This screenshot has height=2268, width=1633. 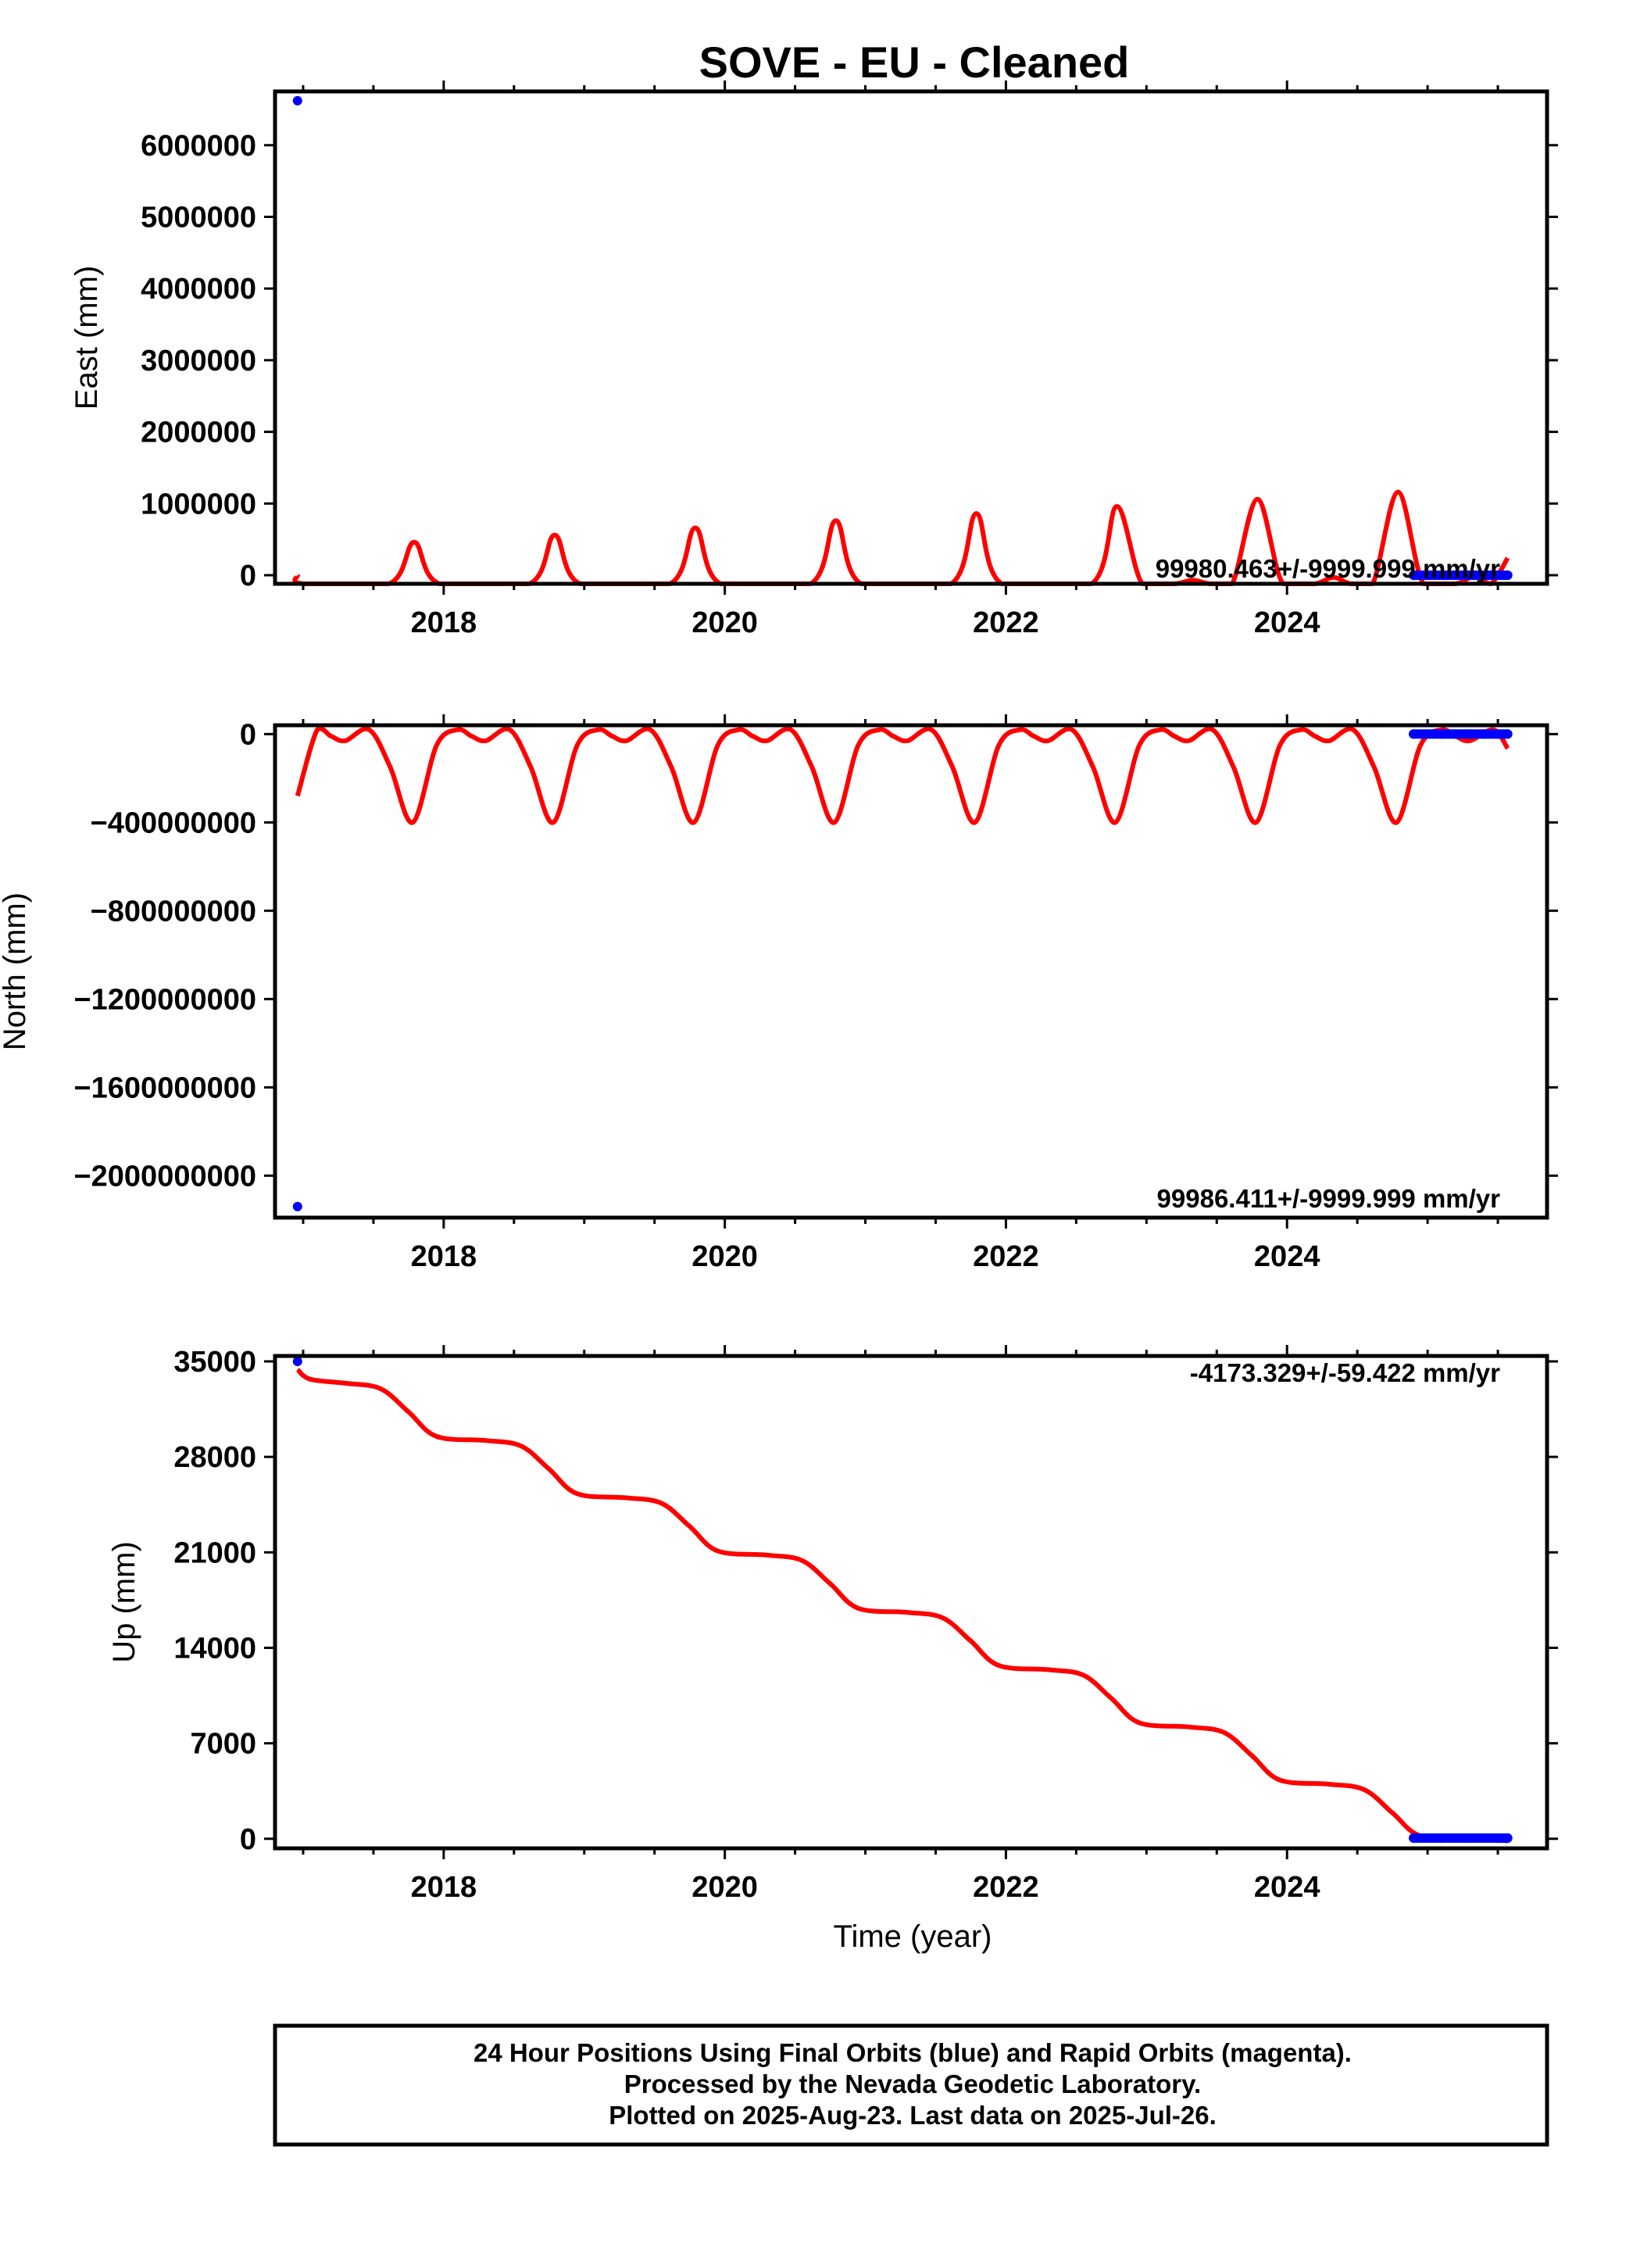 I want to click on footer-frame, so click(x=911, y=2085).